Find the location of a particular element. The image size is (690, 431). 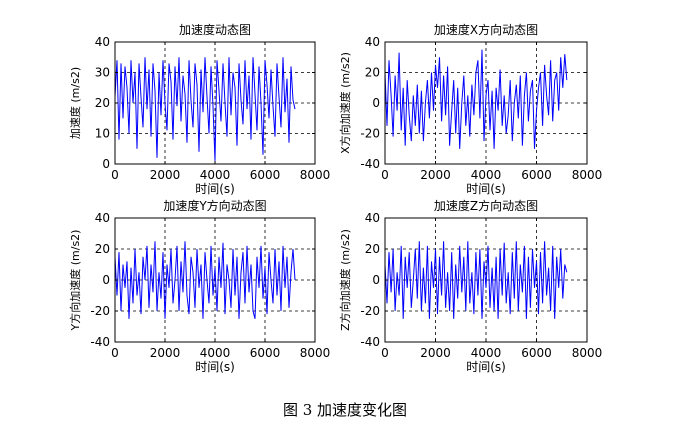

chart-title: 加速度动态图 is located at coordinates (215, 29).